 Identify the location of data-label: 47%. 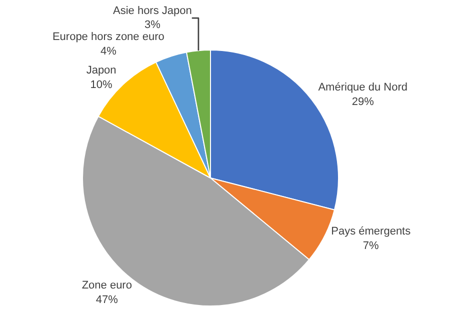
(107, 300).